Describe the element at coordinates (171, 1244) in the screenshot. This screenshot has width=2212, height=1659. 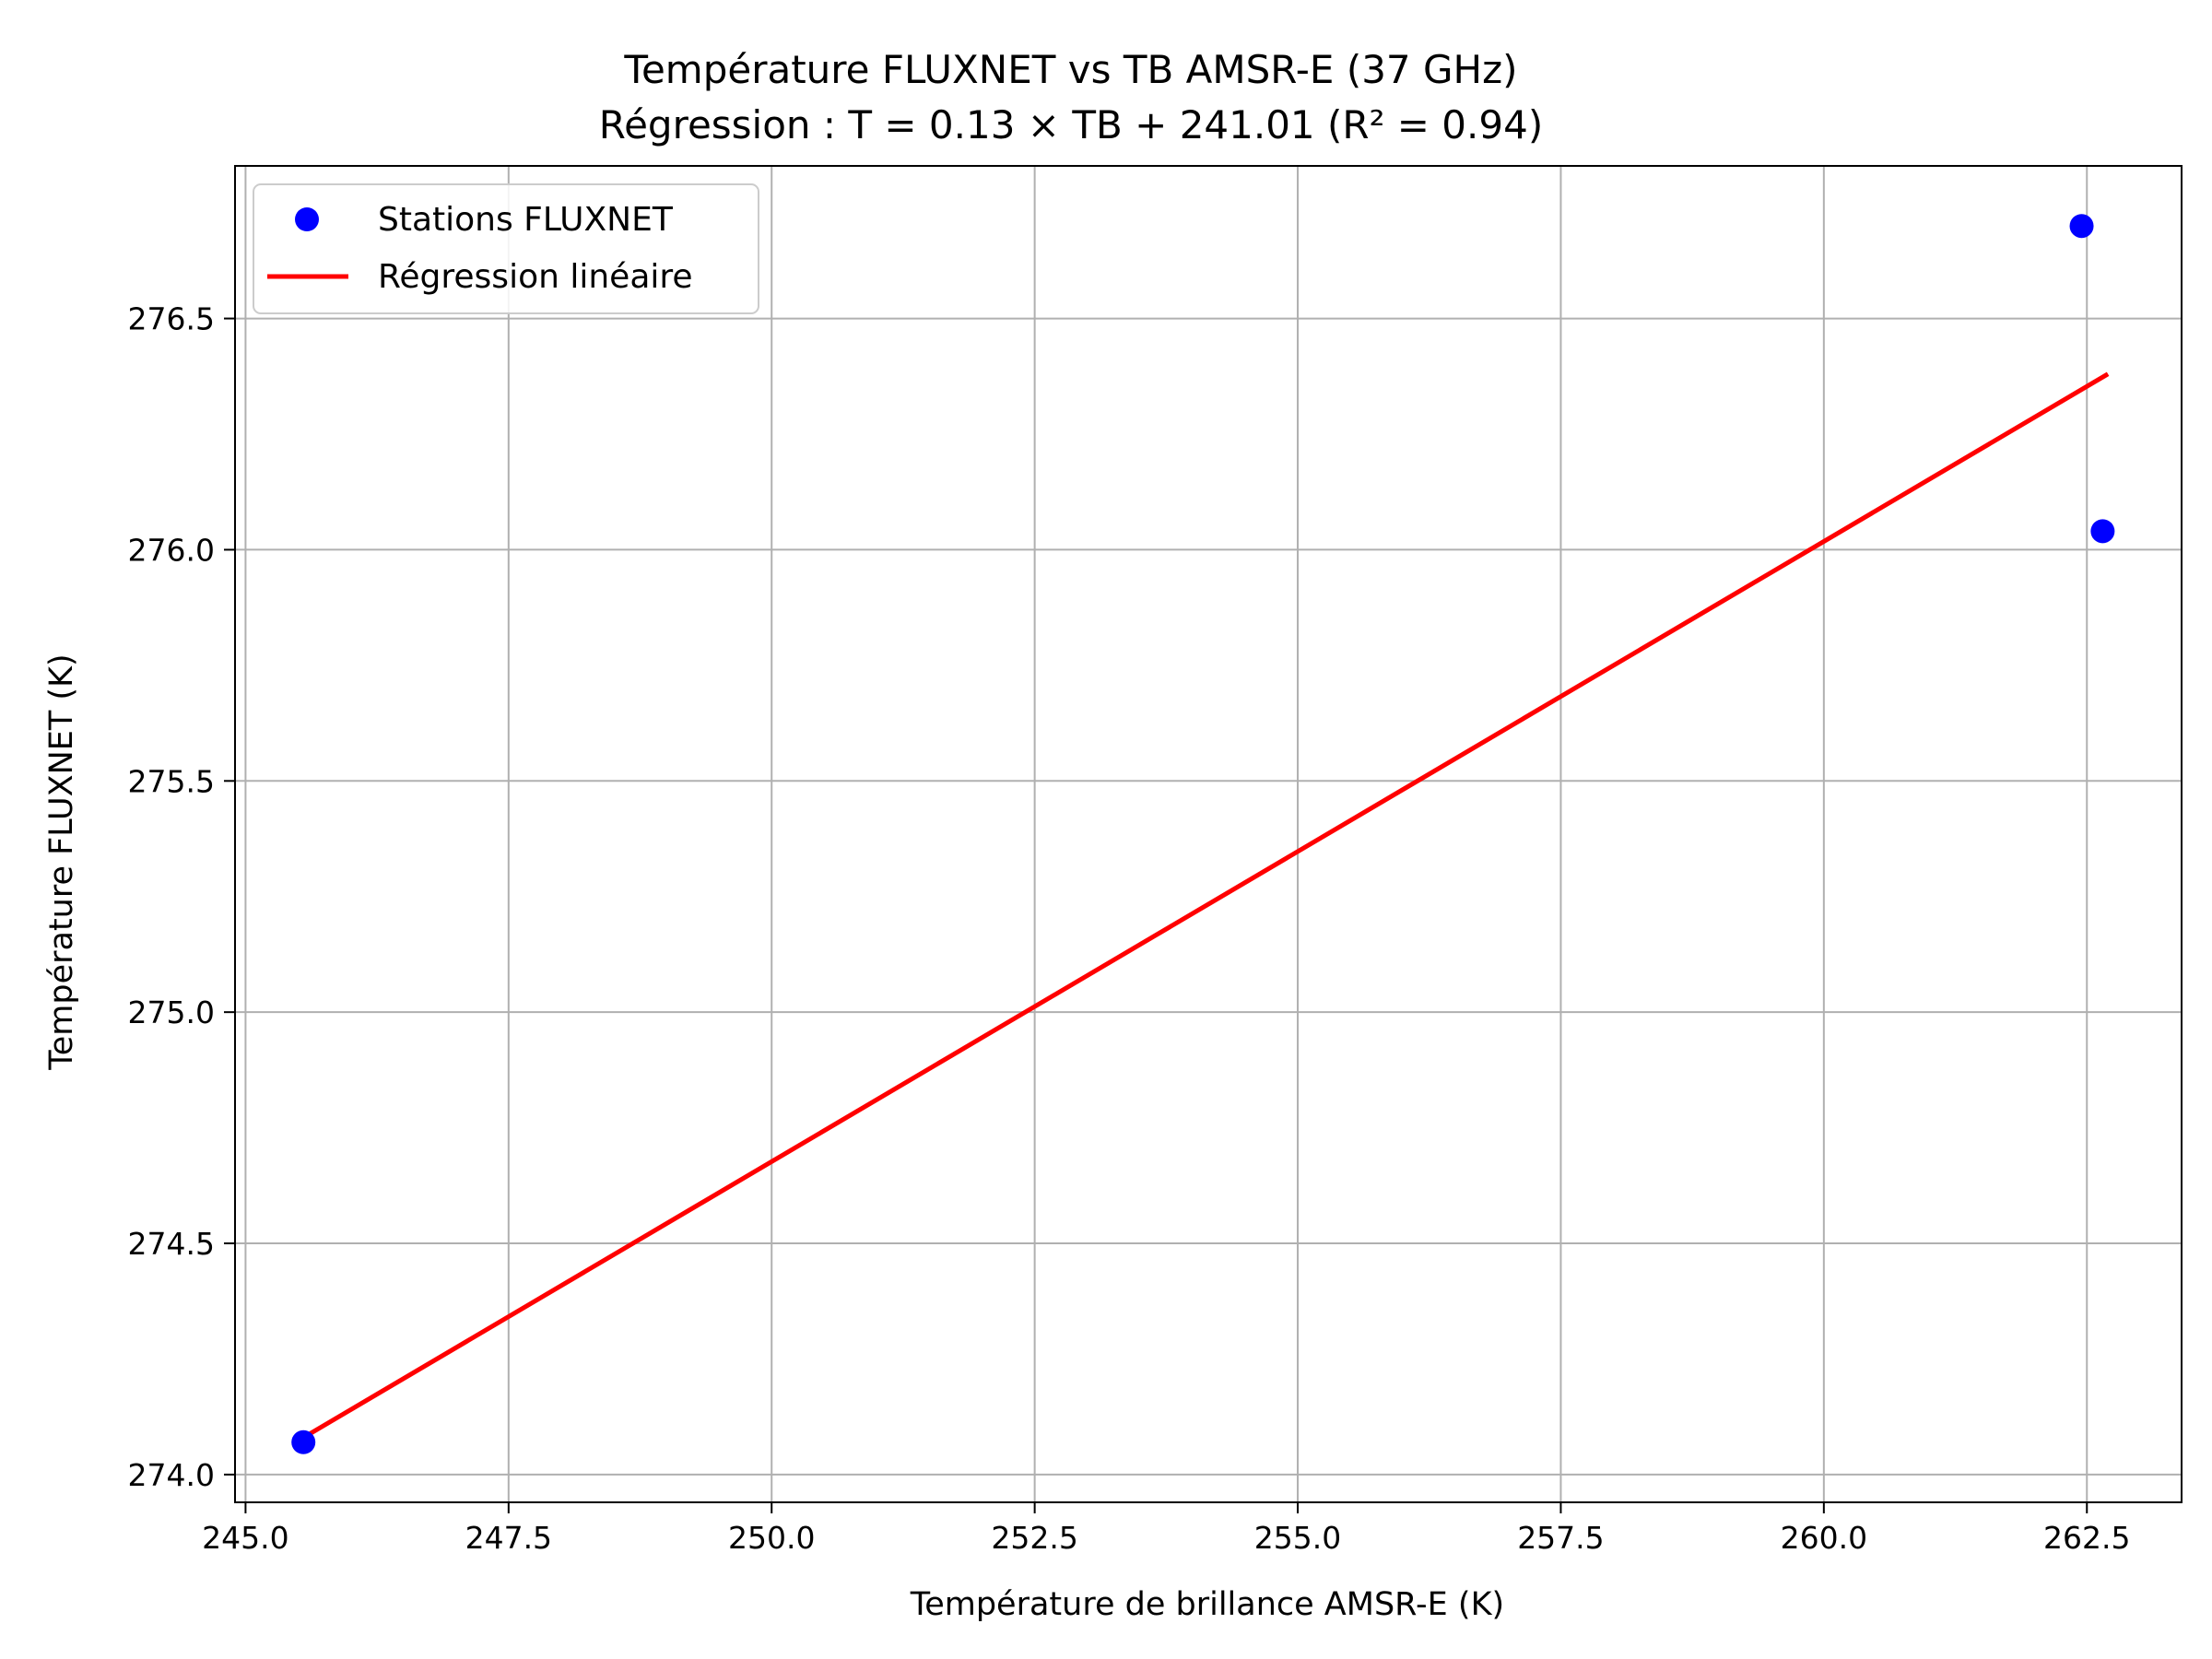
I see `y-tick-label: 274.5` at that location.